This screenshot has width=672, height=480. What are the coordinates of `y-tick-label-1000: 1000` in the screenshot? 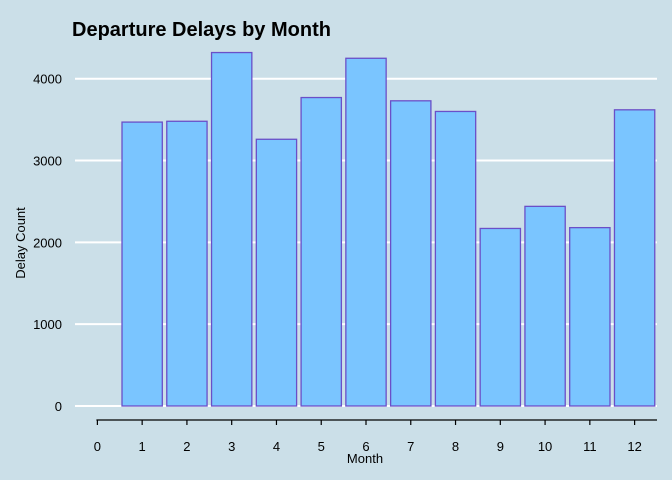 It's located at (47, 324).